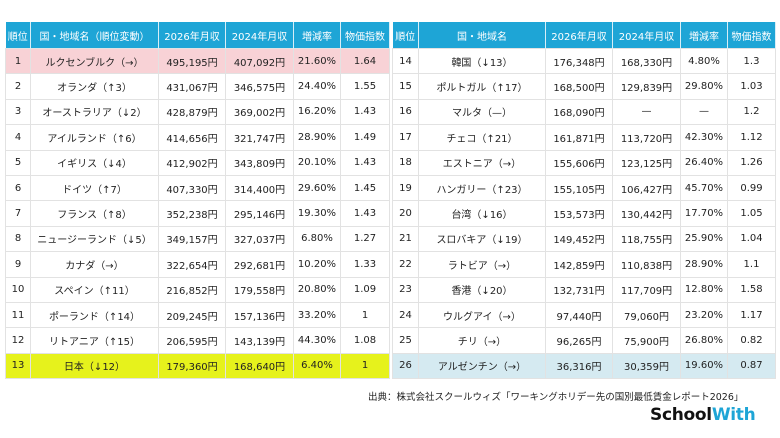  What do you see at coordinates (482, 61) in the screenshot?
I see `cell-country: 韓国（↓13）` at bounding box center [482, 61].